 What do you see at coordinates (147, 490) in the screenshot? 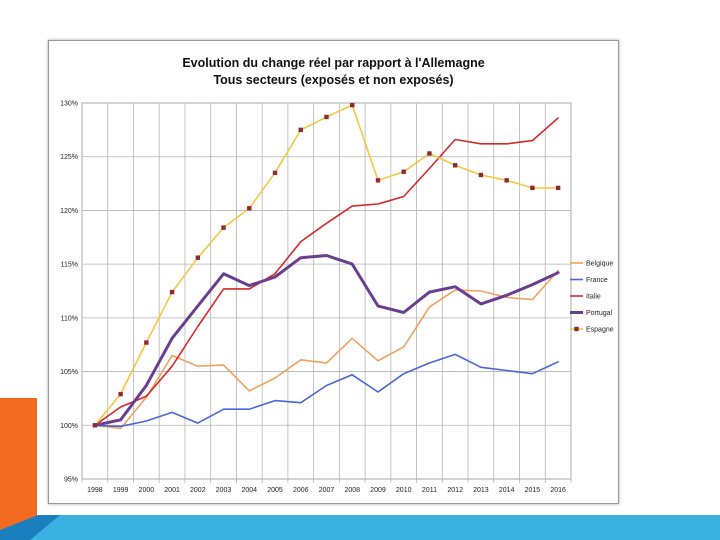
I see `x-tick-label: 2000` at bounding box center [147, 490].